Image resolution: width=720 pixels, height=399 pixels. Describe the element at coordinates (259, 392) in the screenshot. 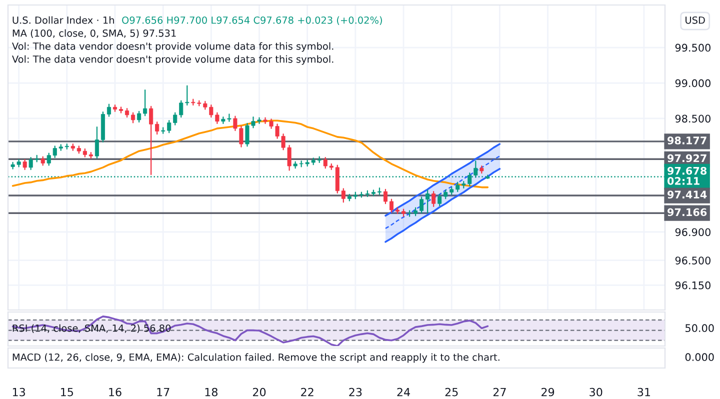

I see `x-tick-label: 20` at that location.